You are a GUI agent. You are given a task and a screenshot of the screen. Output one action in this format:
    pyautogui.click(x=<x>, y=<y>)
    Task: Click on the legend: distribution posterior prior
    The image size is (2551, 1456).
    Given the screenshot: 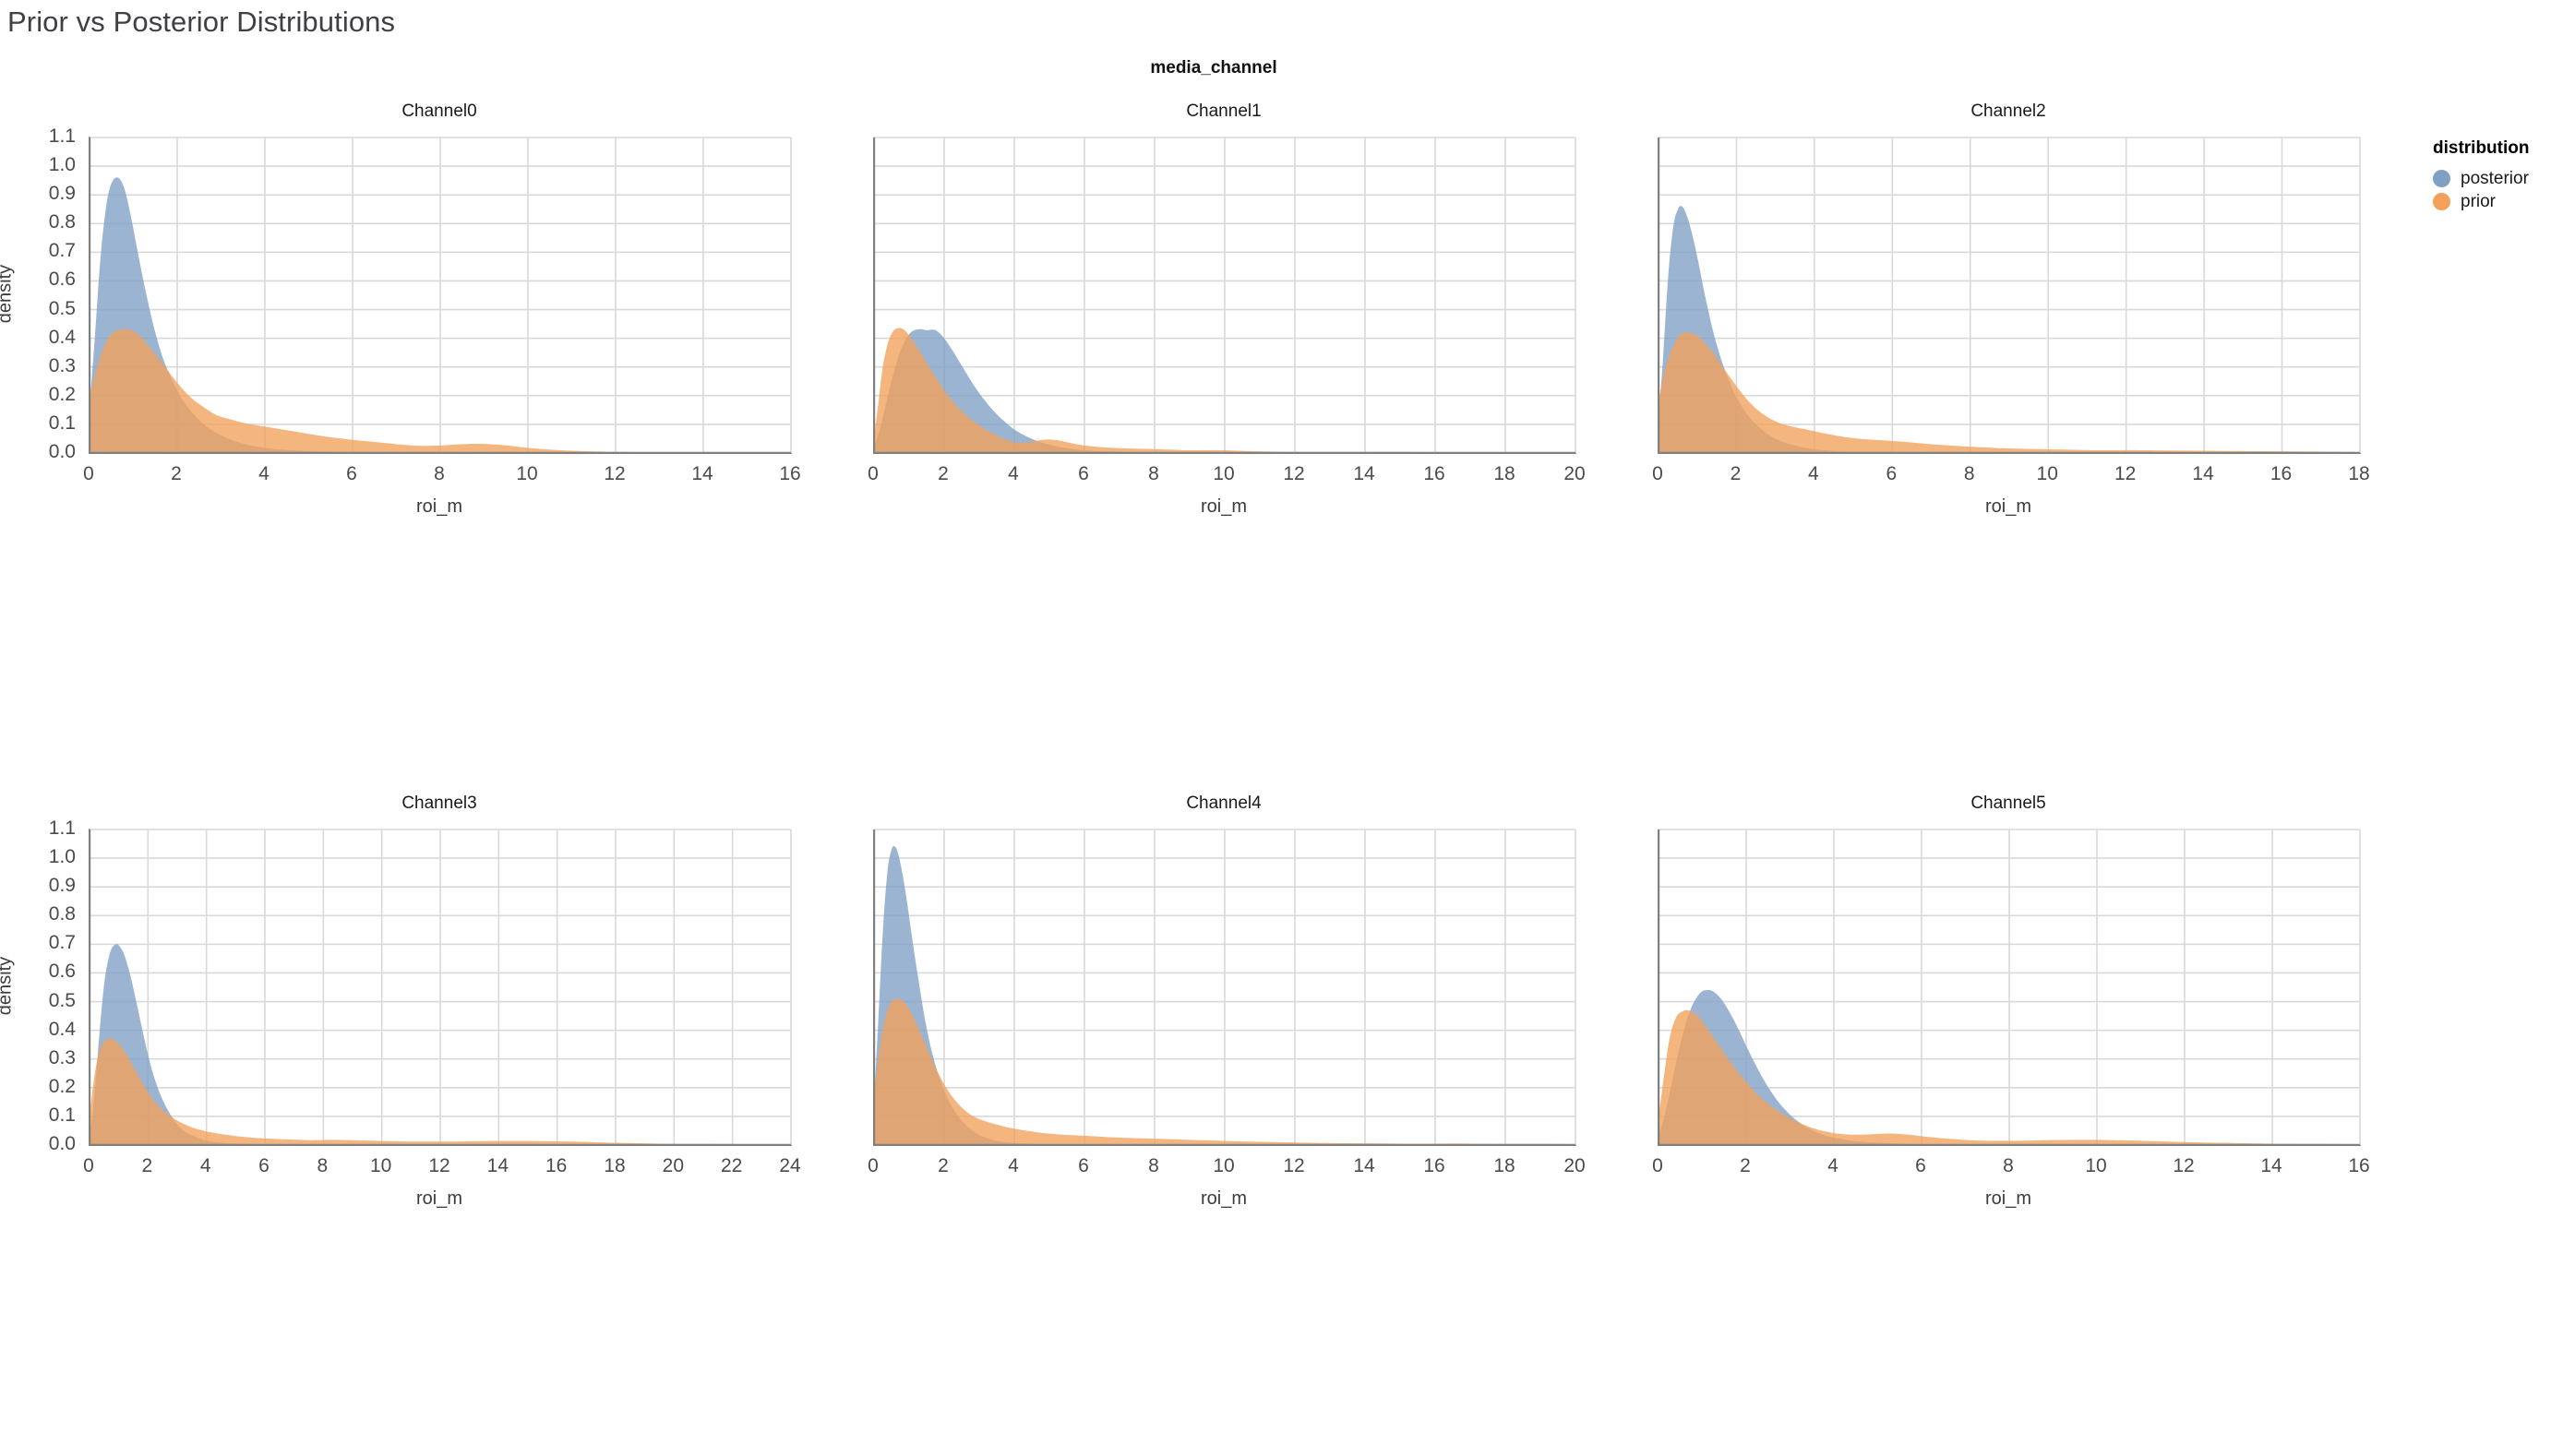 What is the action you would take?
    pyautogui.click(x=2492, y=175)
    